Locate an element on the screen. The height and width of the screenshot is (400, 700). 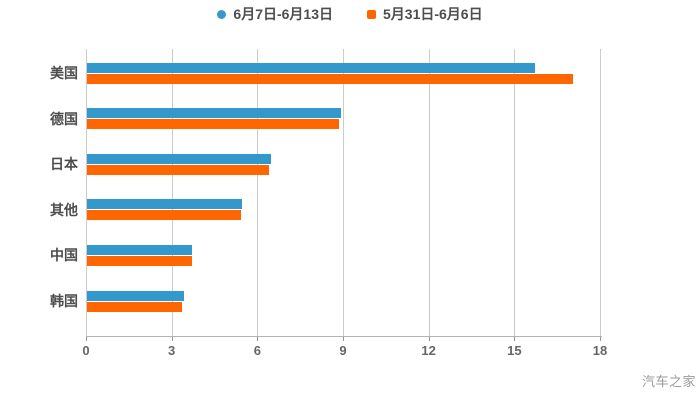
legend: 6月7日-6月13日 5月31日-6月6日 is located at coordinates (350, 14).